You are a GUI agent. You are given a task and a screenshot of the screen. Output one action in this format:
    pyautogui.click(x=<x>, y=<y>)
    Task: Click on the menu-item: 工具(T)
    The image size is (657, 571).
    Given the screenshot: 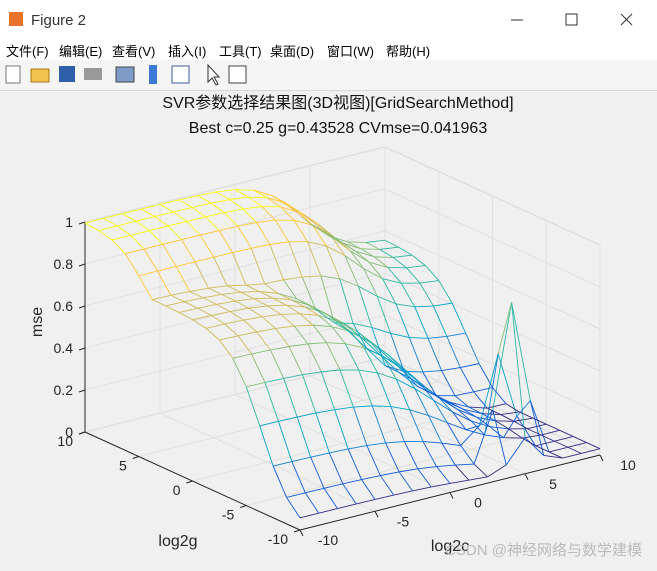 What is the action you would take?
    pyautogui.click(x=240, y=51)
    